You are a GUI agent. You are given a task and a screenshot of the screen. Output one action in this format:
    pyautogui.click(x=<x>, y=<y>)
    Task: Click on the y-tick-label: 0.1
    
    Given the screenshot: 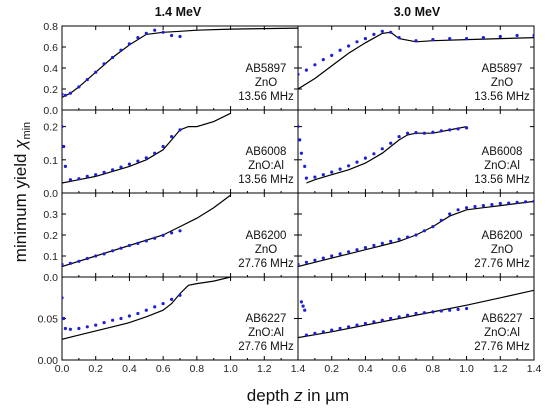 What is the action you would take?
    pyautogui.click(x=50, y=257)
    